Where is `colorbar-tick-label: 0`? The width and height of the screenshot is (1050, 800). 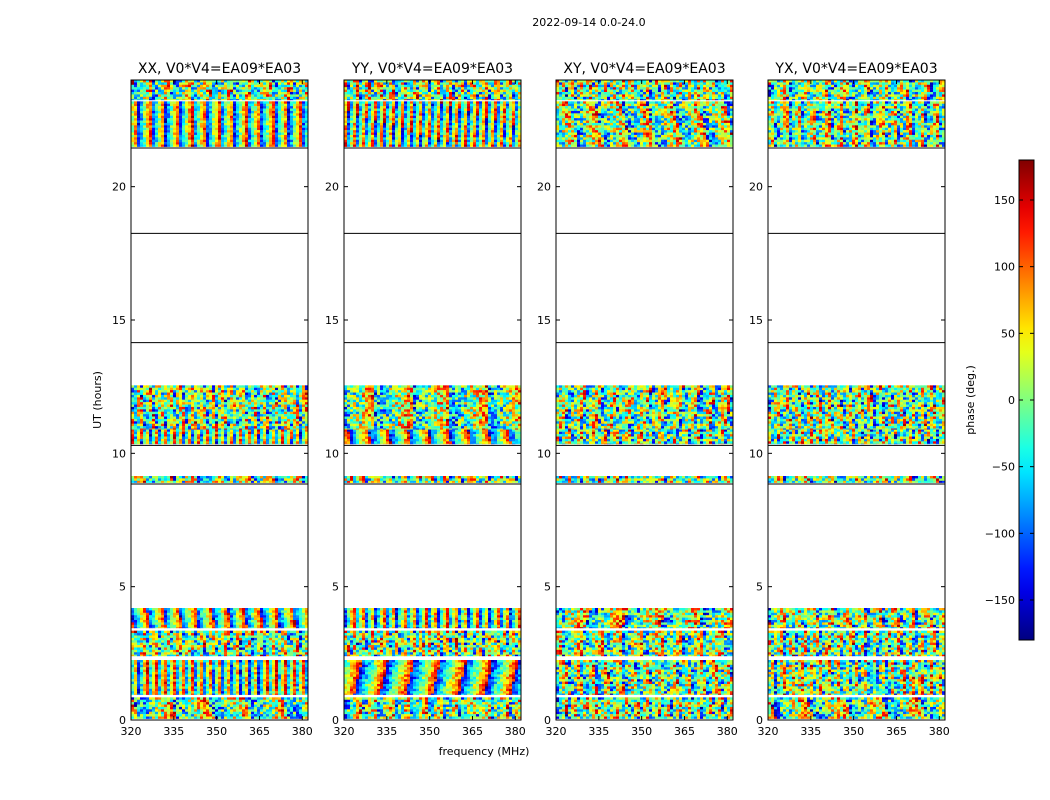 colorbar-tick-label: 0 is located at coordinates (1011, 400).